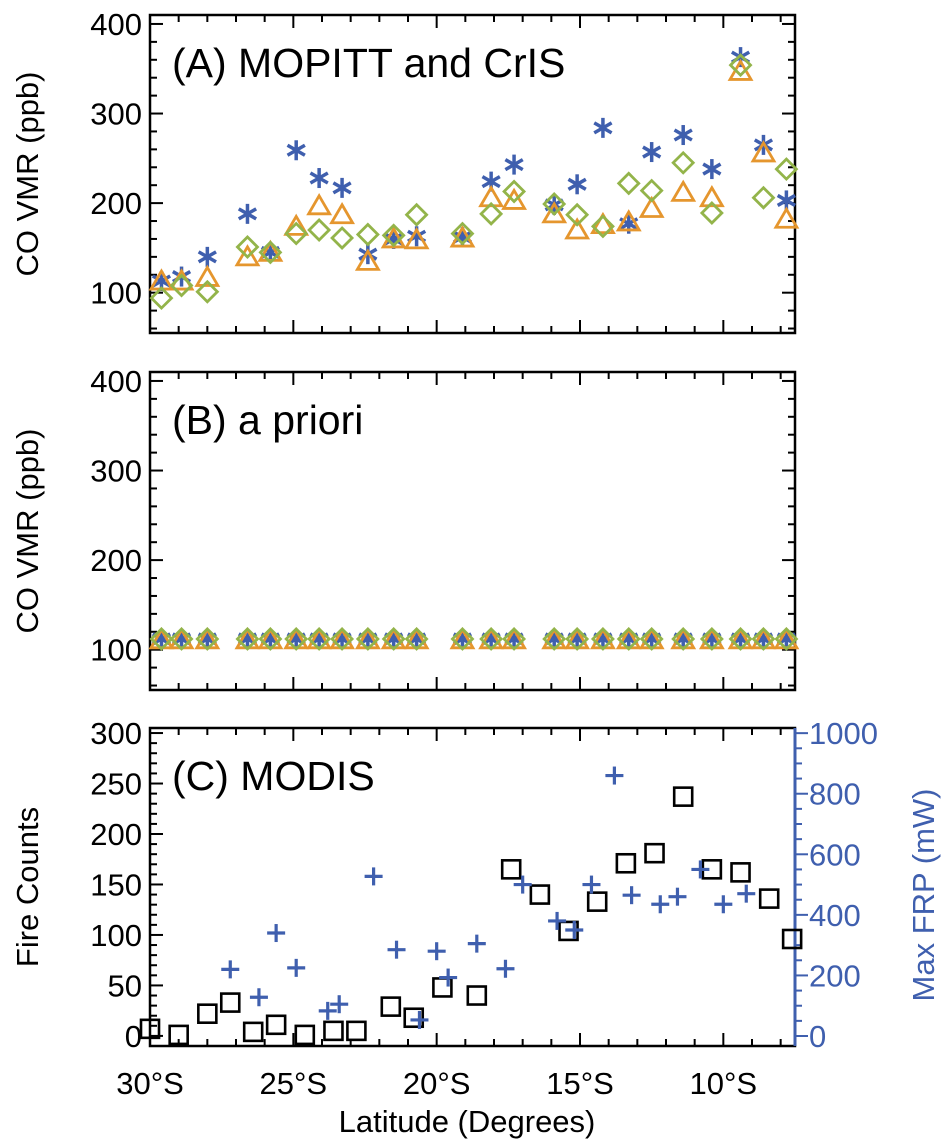 The width and height of the screenshot is (942, 1146). What do you see at coordinates (817, 1036) in the screenshot?
I see `right-y-tick-label: 0` at bounding box center [817, 1036].